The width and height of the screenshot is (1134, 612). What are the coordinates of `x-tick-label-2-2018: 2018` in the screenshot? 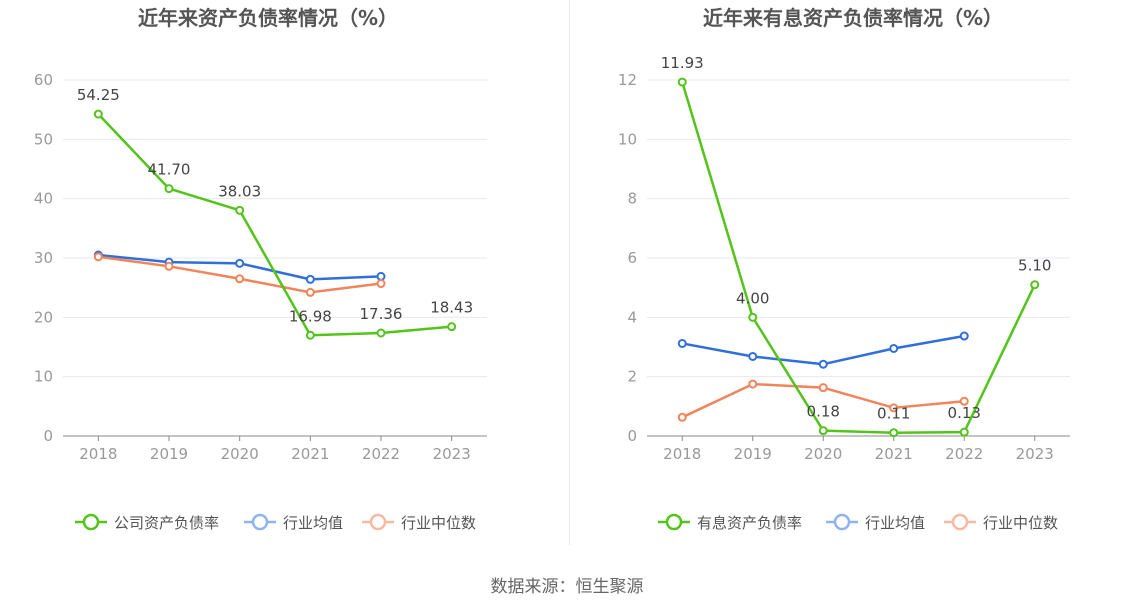 It's located at (682, 454).